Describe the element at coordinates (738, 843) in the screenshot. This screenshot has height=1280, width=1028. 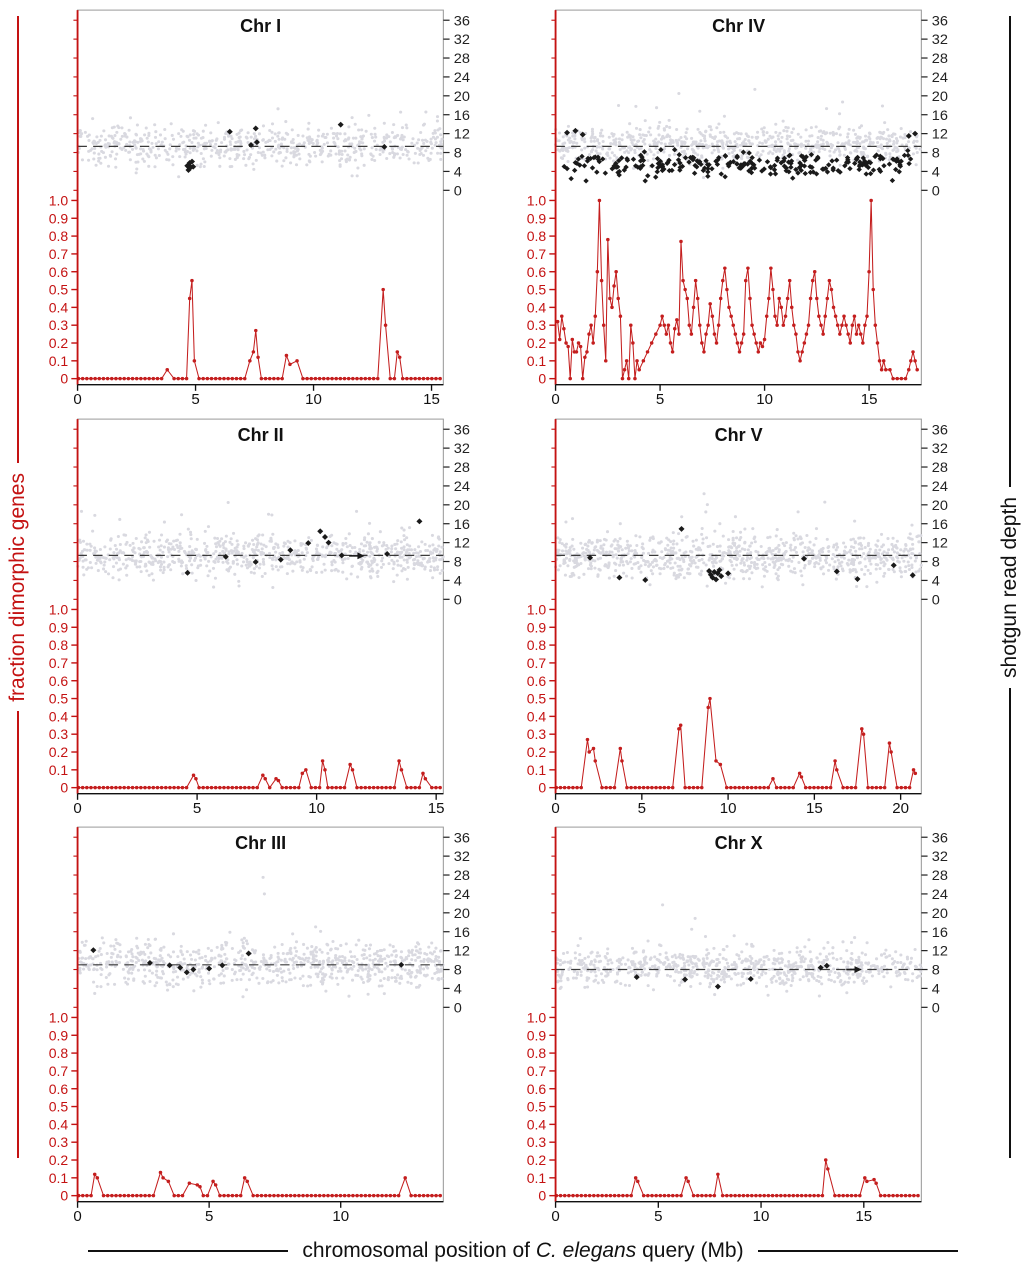
I see `chr-x-title: Chr X` at that location.